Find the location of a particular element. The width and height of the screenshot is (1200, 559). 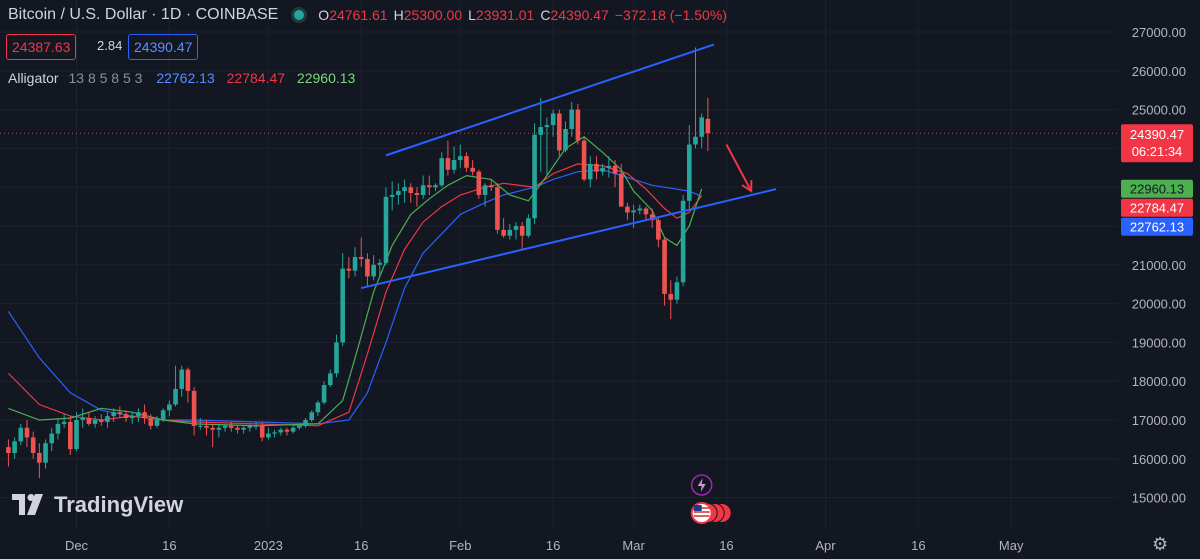

close-label: C is located at coordinates (545, 15).